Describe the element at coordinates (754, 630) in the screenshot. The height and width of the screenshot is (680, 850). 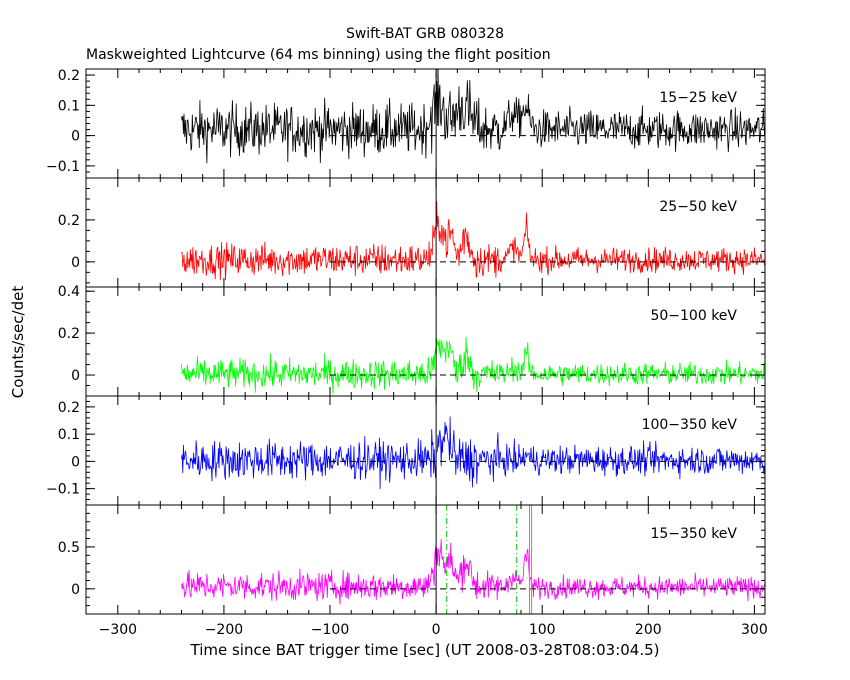
I see `x-tick-label: 300` at that location.